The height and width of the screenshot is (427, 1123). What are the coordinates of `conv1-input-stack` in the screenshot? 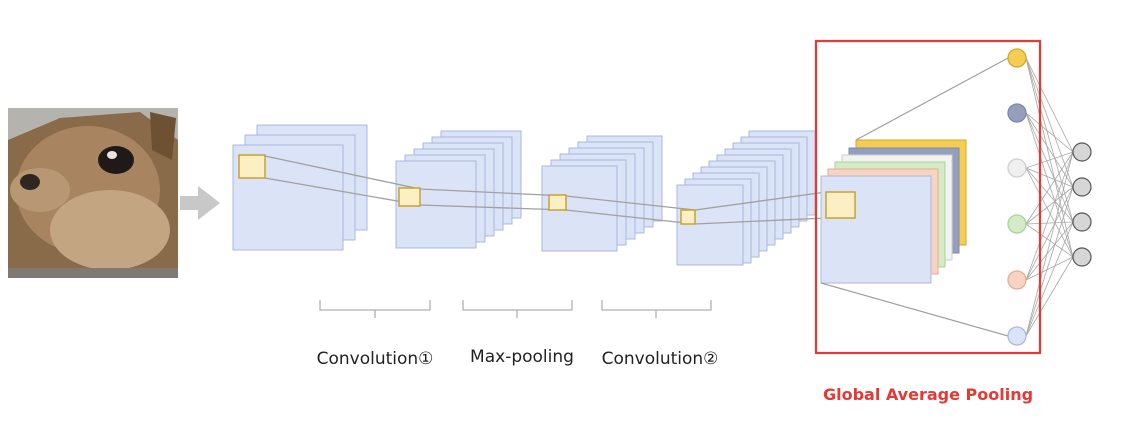 It's located at (300, 187).